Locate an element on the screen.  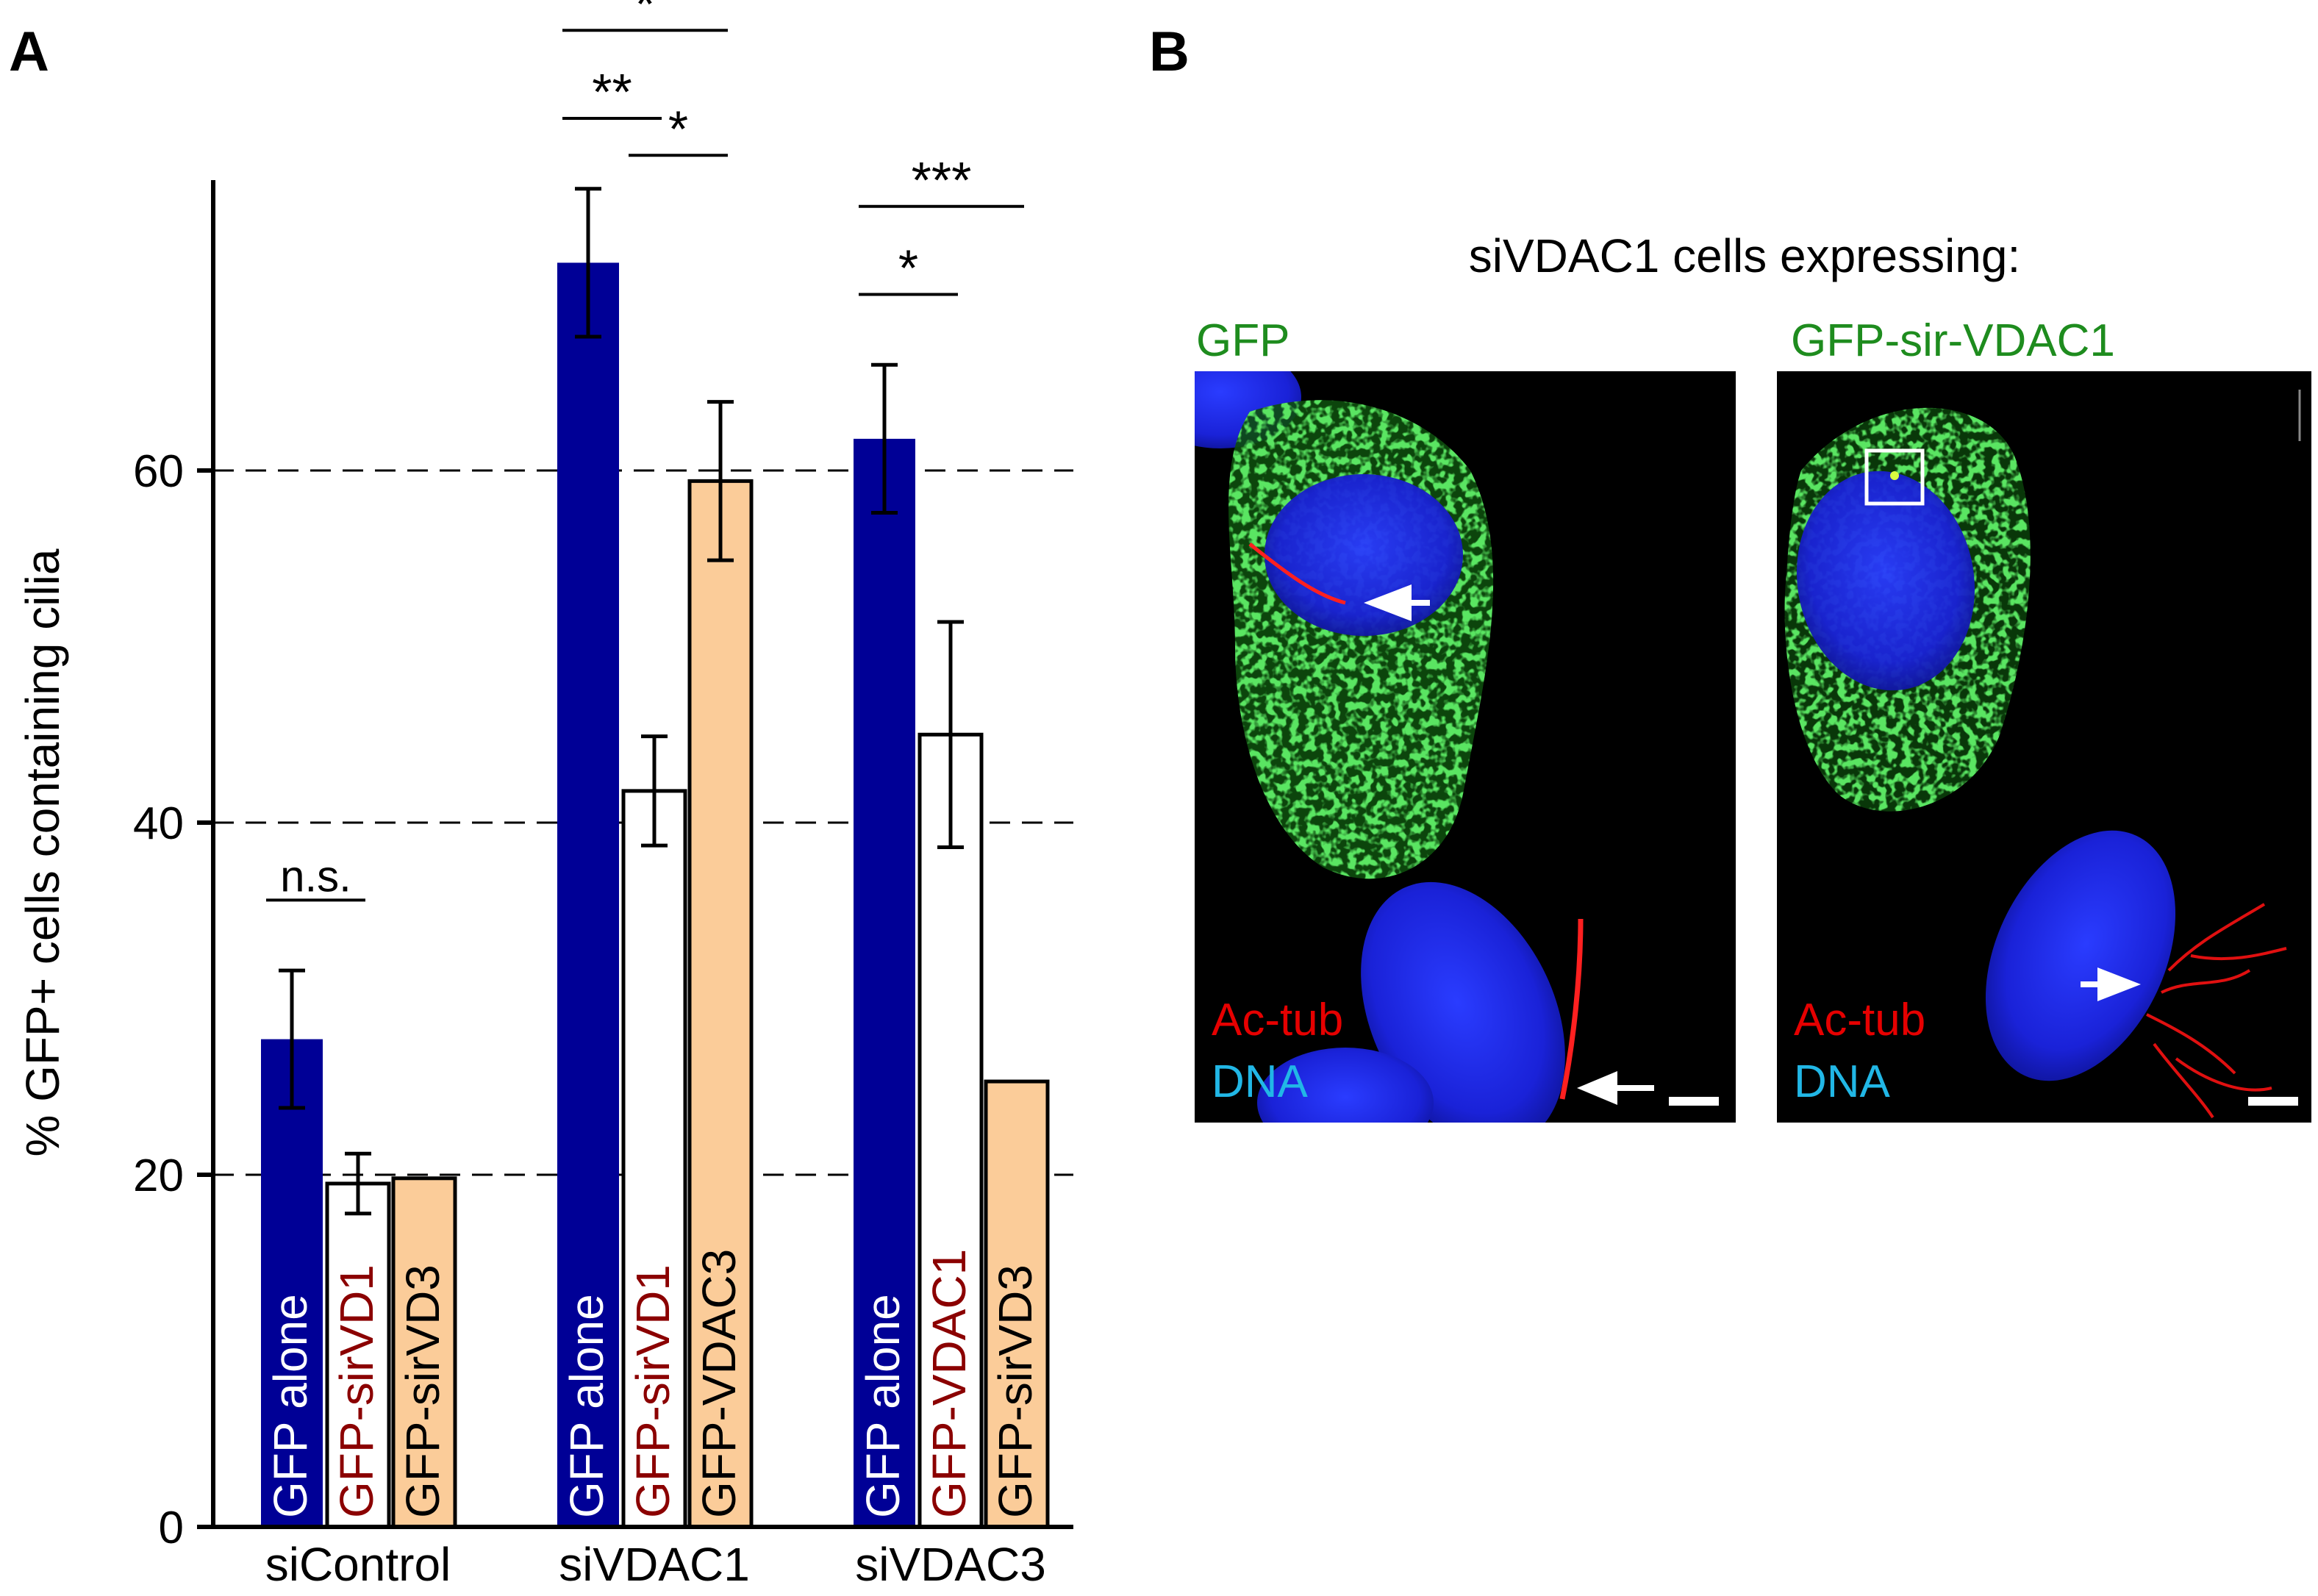
image-1-title: GFP is located at coordinates (1242, 340).